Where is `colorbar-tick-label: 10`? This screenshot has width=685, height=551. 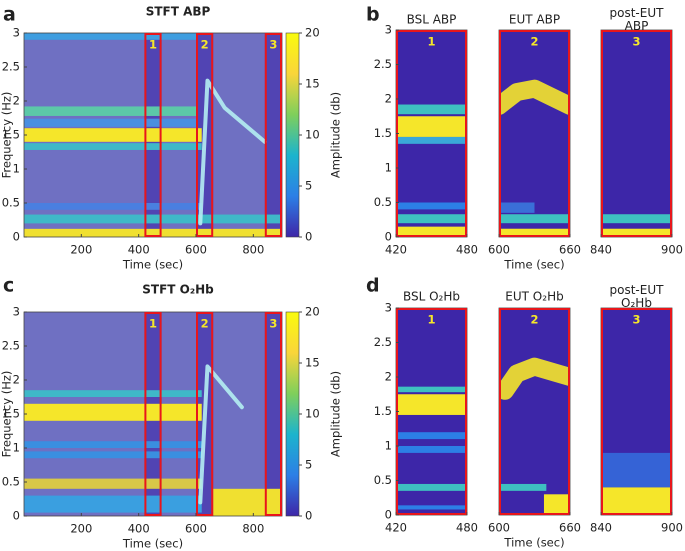 colorbar-tick-label: 10 is located at coordinates (312, 414).